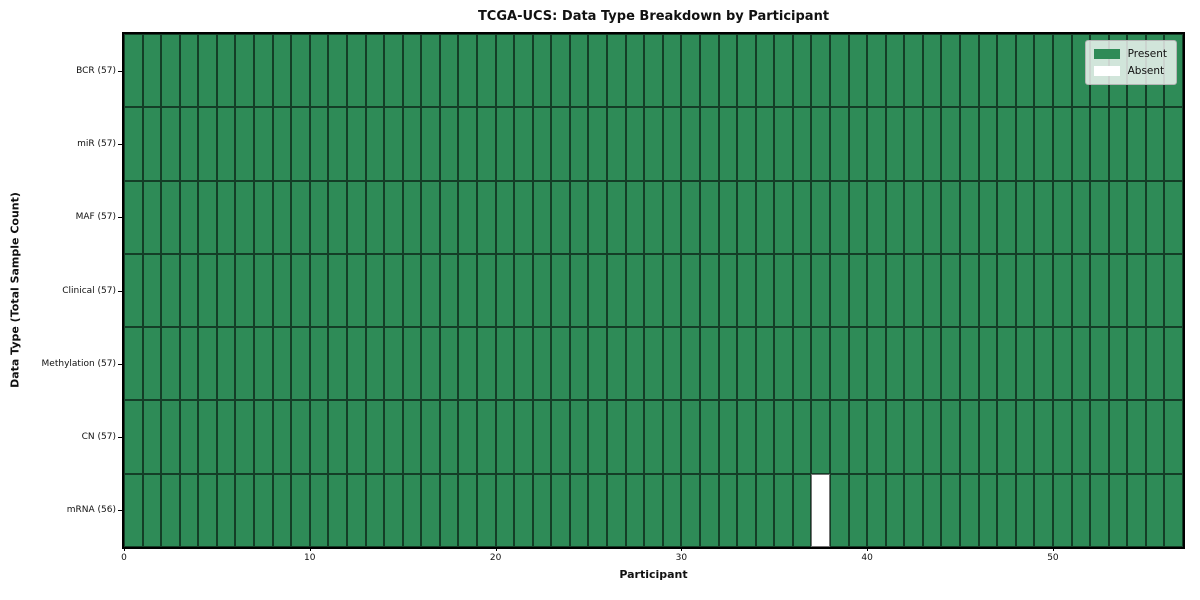  Describe the element at coordinates (78, 363) in the screenshot. I see `y-tick-label: Methylation (57)` at that location.